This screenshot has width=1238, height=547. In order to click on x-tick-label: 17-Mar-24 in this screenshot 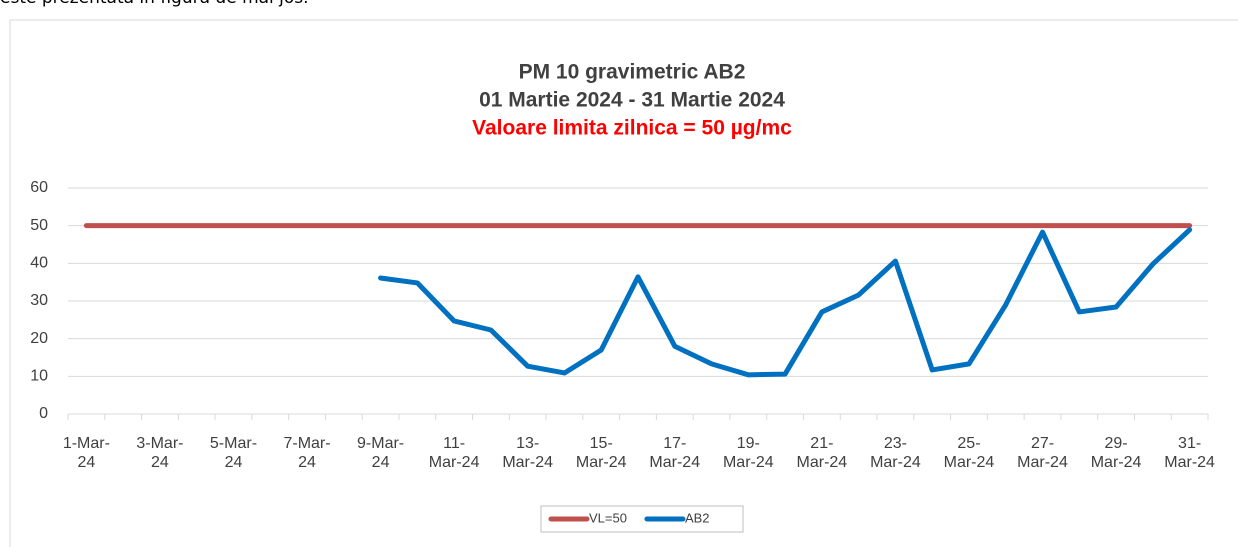, I will do `click(675, 453)`.